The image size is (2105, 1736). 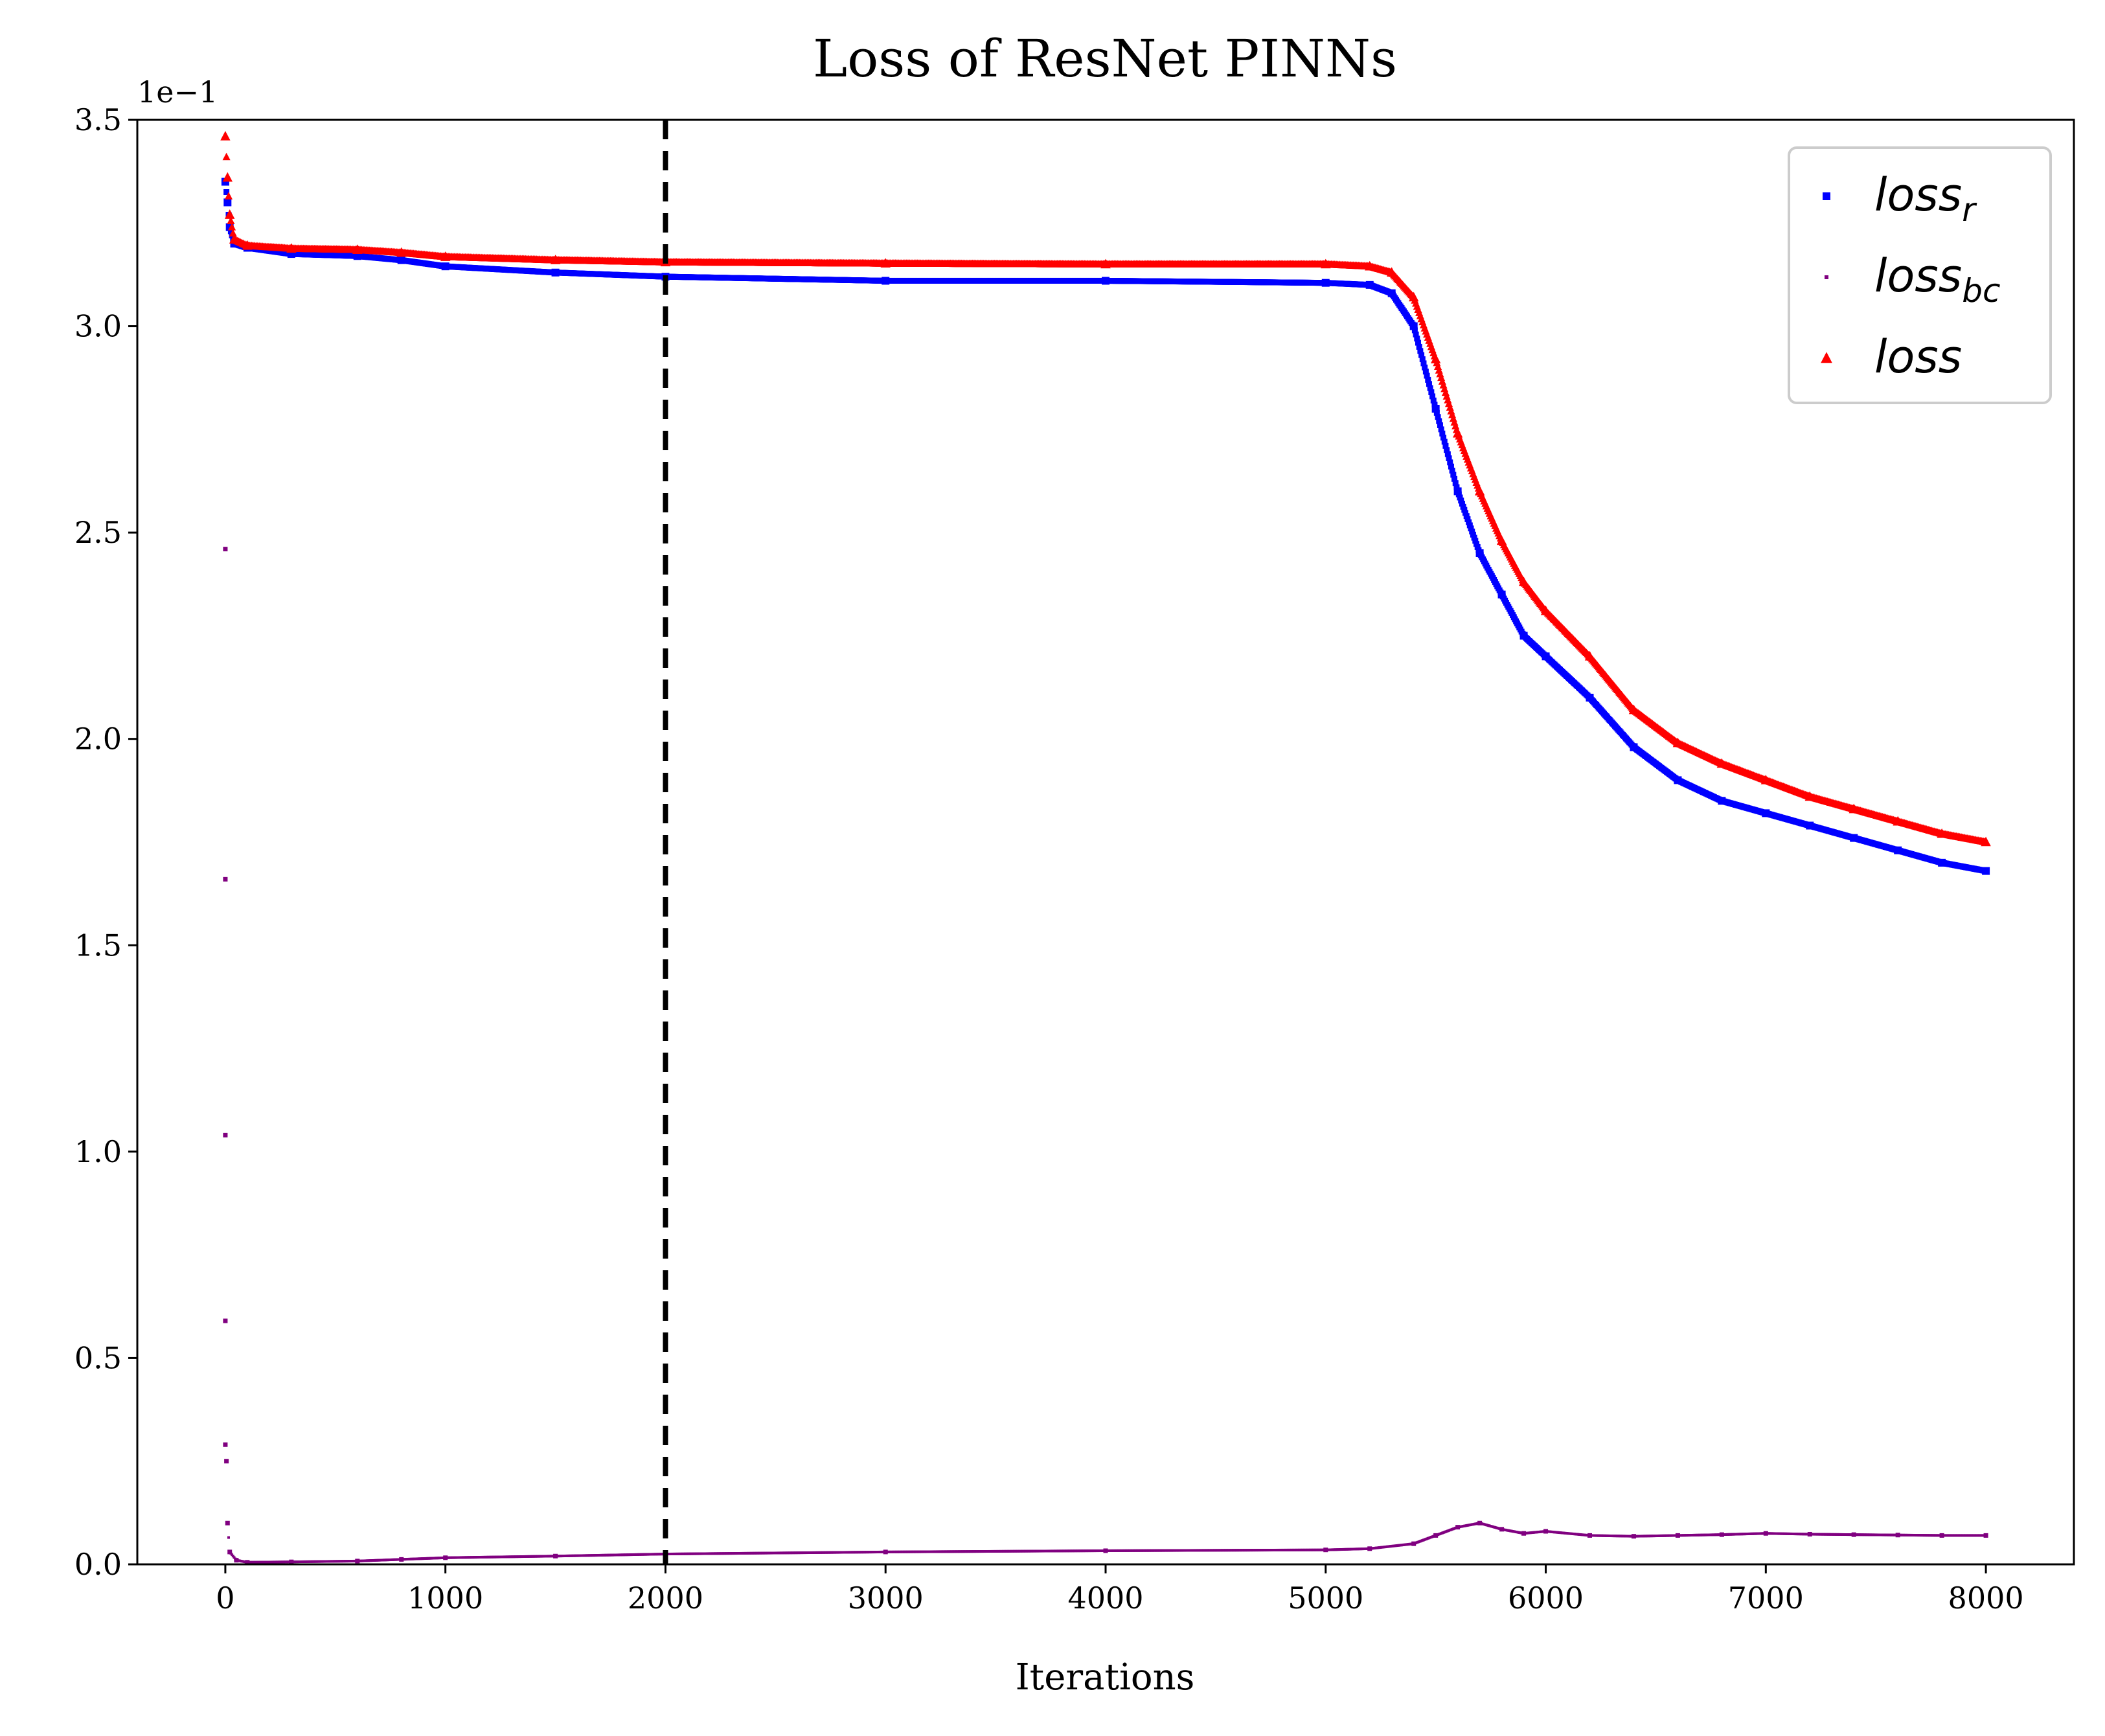 I want to click on legend-item: lossbc, so click(x=1912, y=280).